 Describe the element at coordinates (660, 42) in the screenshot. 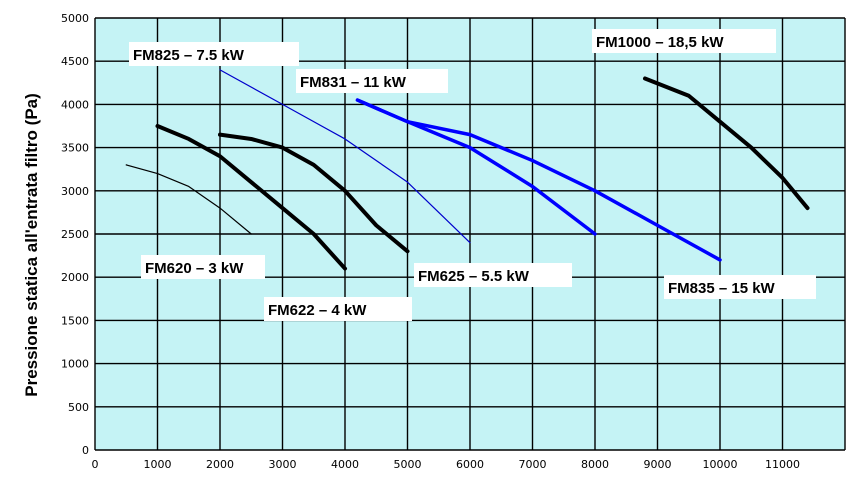

I see `curve-label: FM1000 – 18,5 kW` at that location.